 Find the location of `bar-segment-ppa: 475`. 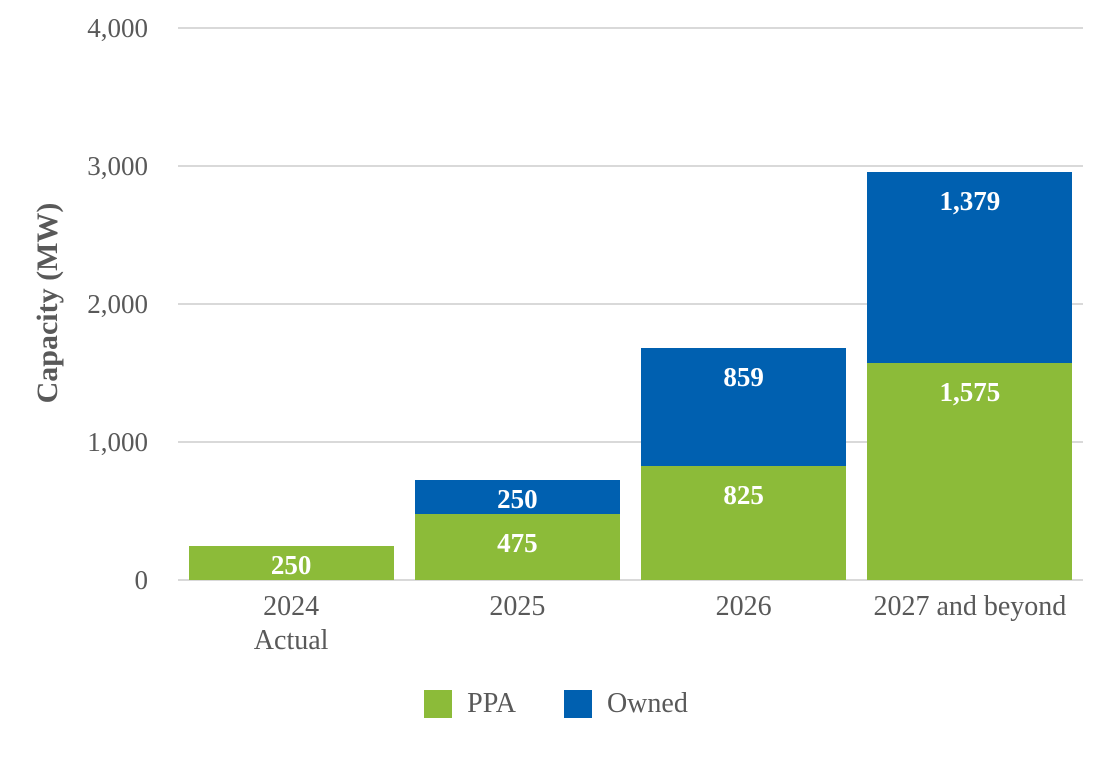

bar-segment-ppa: 475 is located at coordinates (517, 547).